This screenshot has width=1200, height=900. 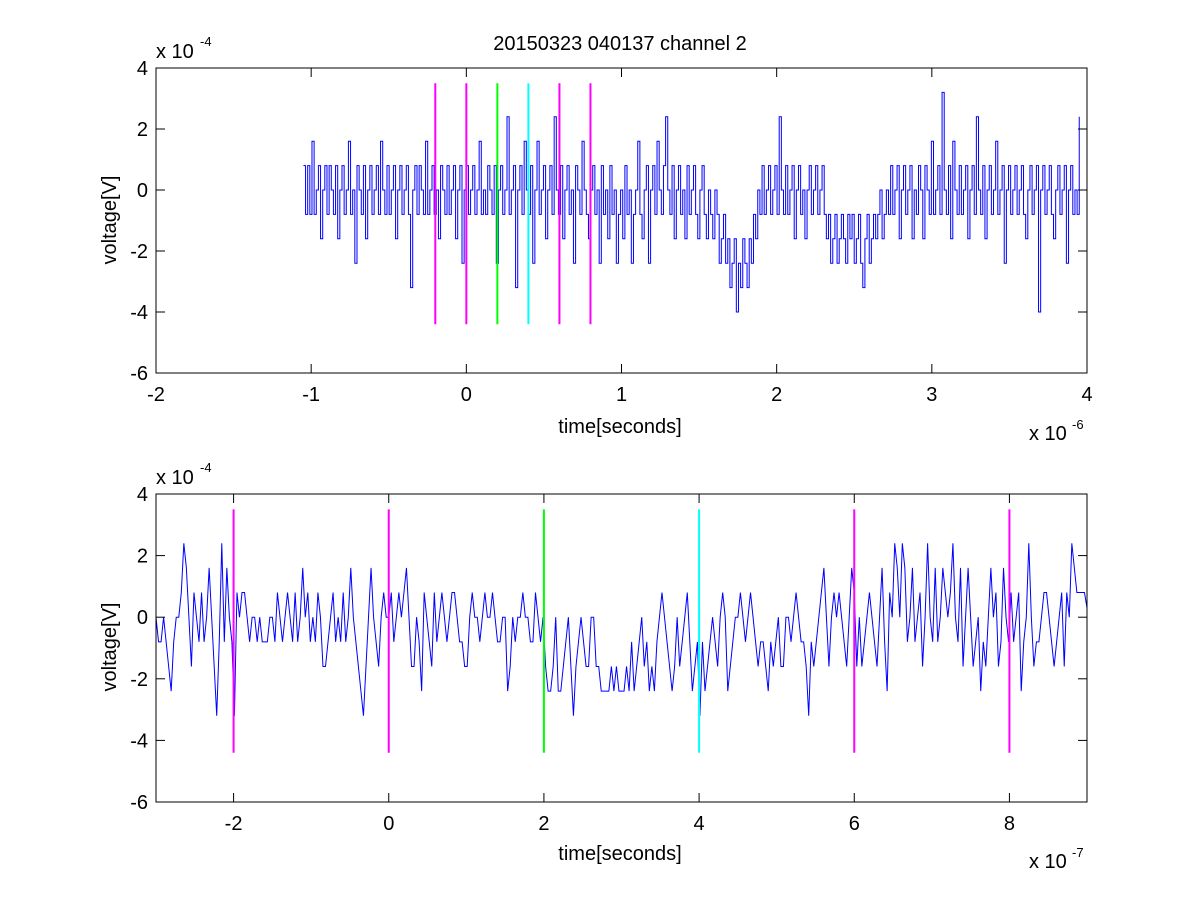 What do you see at coordinates (206, 467) in the screenshot?
I see `bottom-plot-y-exponent-power: -4` at bounding box center [206, 467].